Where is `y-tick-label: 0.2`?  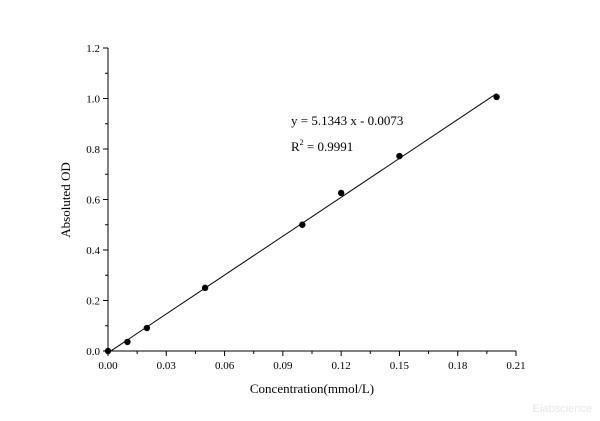 y-tick-label: 0.2 is located at coordinates (93, 302).